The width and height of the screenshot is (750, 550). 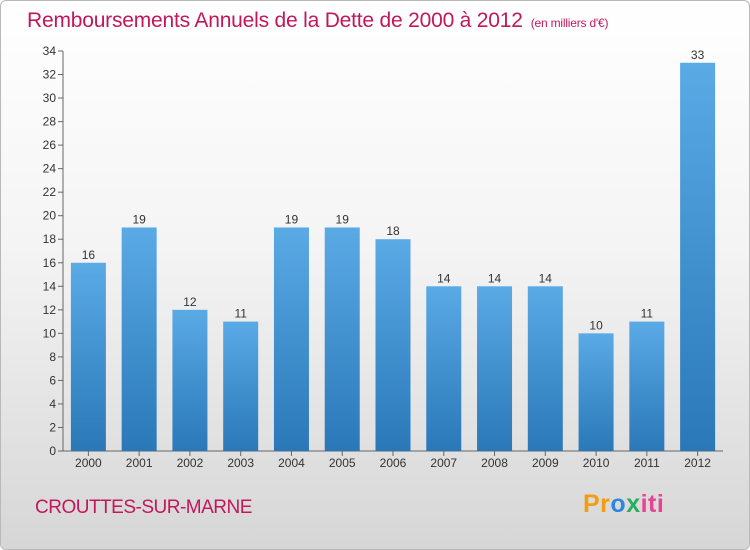 What do you see at coordinates (393, 231) in the screenshot?
I see `bar-value-label: 18` at bounding box center [393, 231].